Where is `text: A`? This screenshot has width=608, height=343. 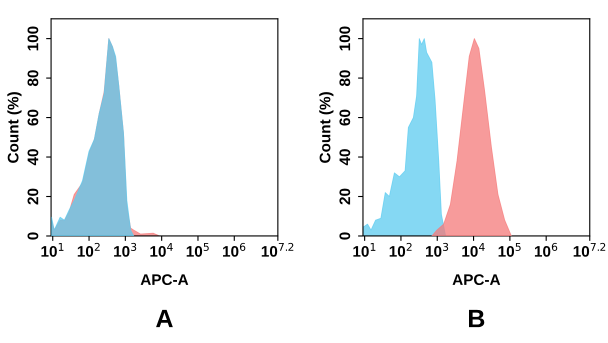
text: A is located at coordinates (164, 319).